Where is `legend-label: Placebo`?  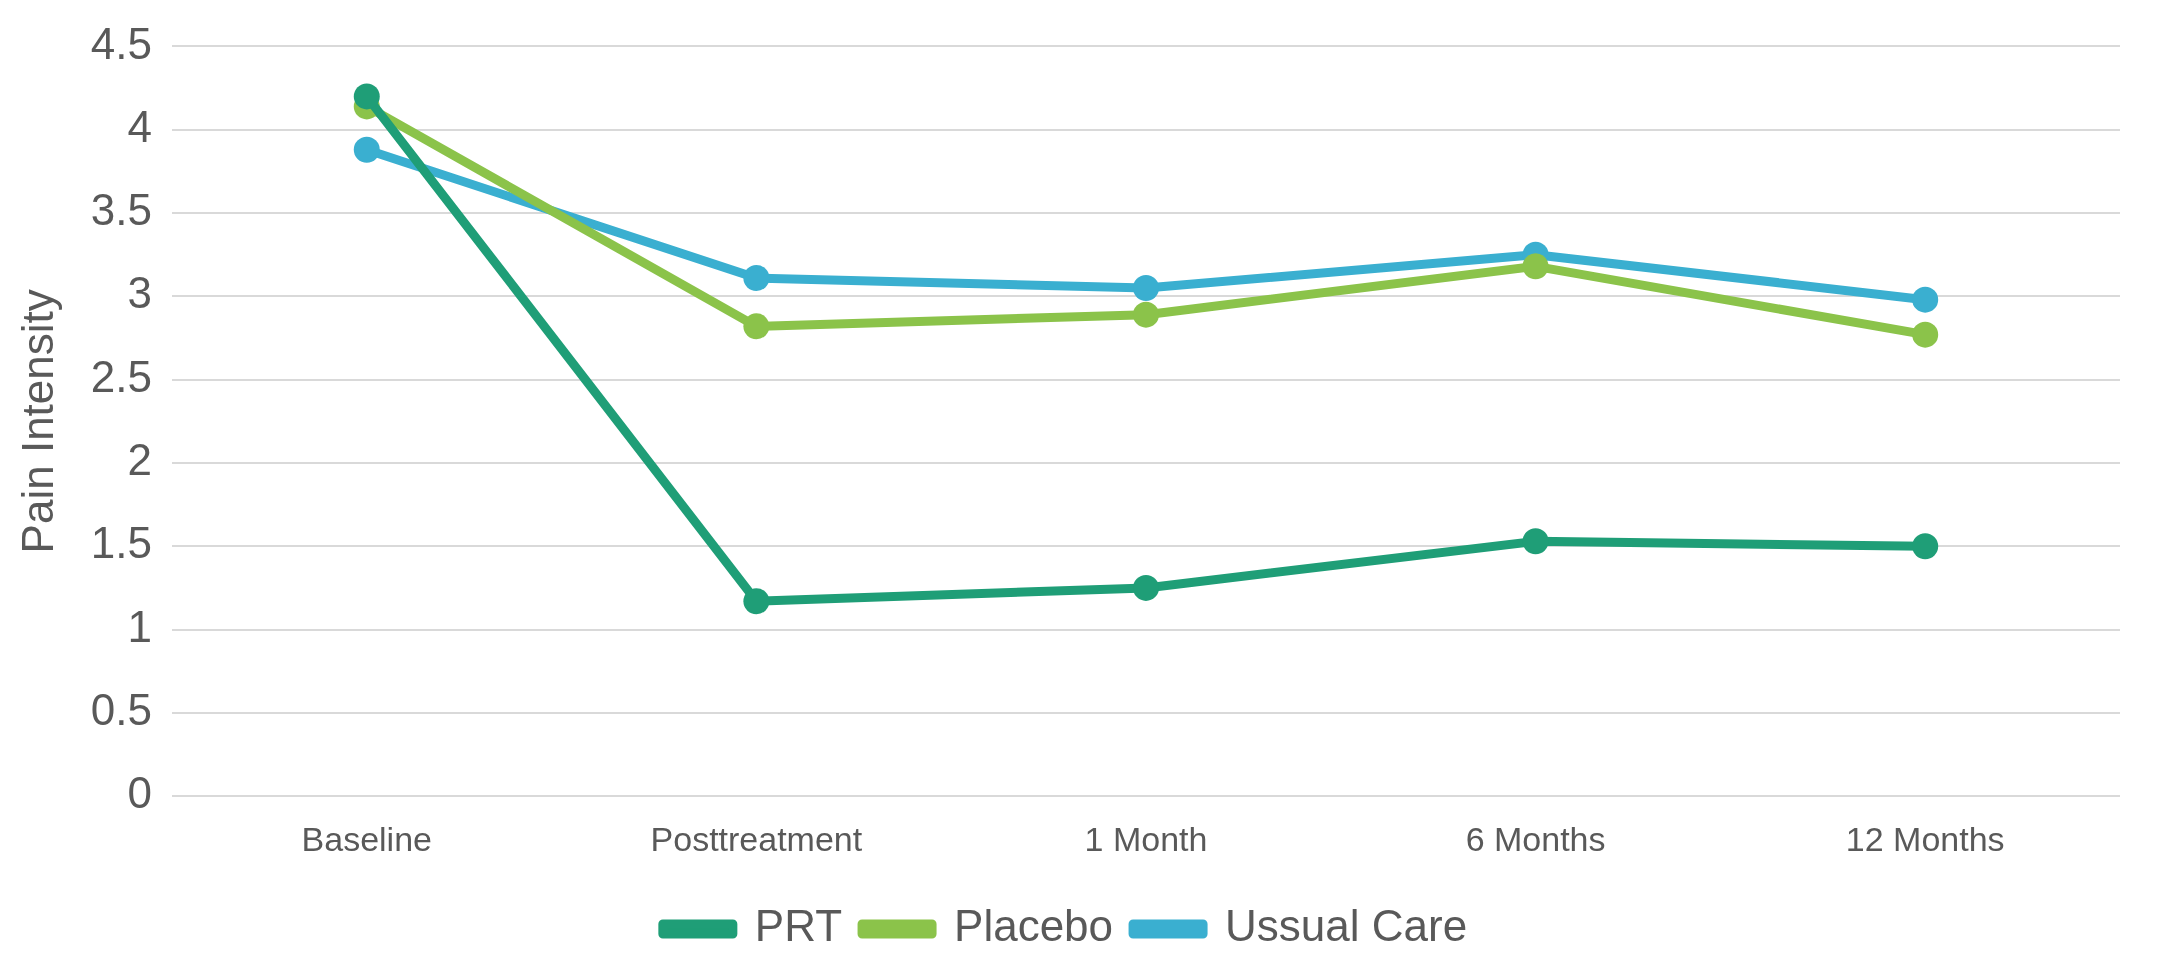
legend-label: Placebo is located at coordinates (1034, 926).